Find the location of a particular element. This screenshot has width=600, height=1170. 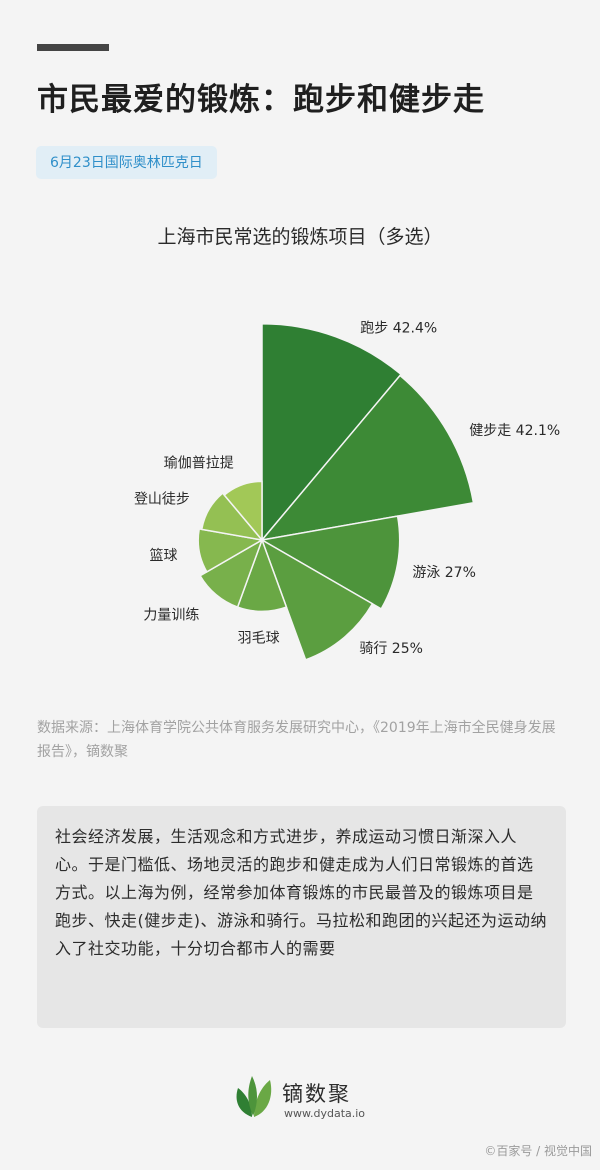

slice-label-1: 跑步 42.4% is located at coordinates (398, 328).